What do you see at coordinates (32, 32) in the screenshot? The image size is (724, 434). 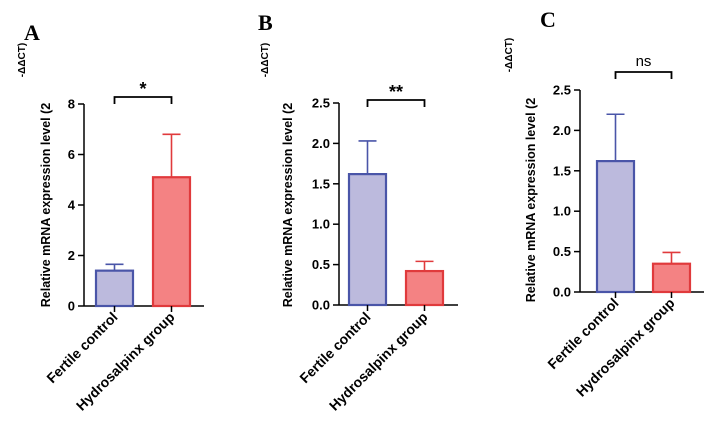 I see `panel-letter: A` at bounding box center [32, 32].